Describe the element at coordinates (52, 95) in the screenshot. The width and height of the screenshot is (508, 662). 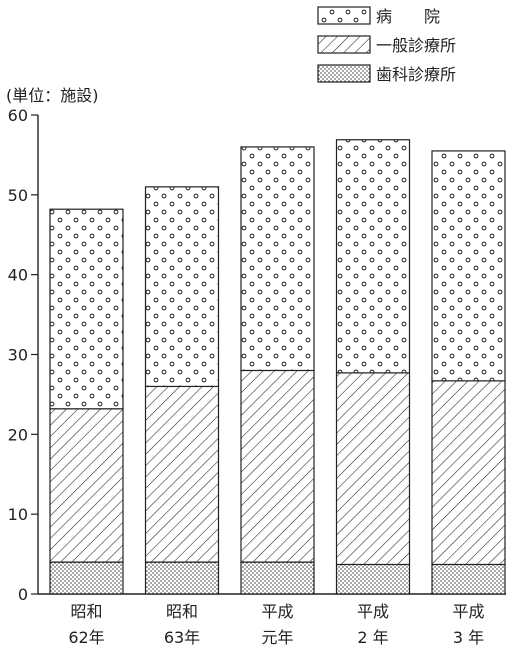
I see `y-axis-unit-label: (単位：施設)` at that location.